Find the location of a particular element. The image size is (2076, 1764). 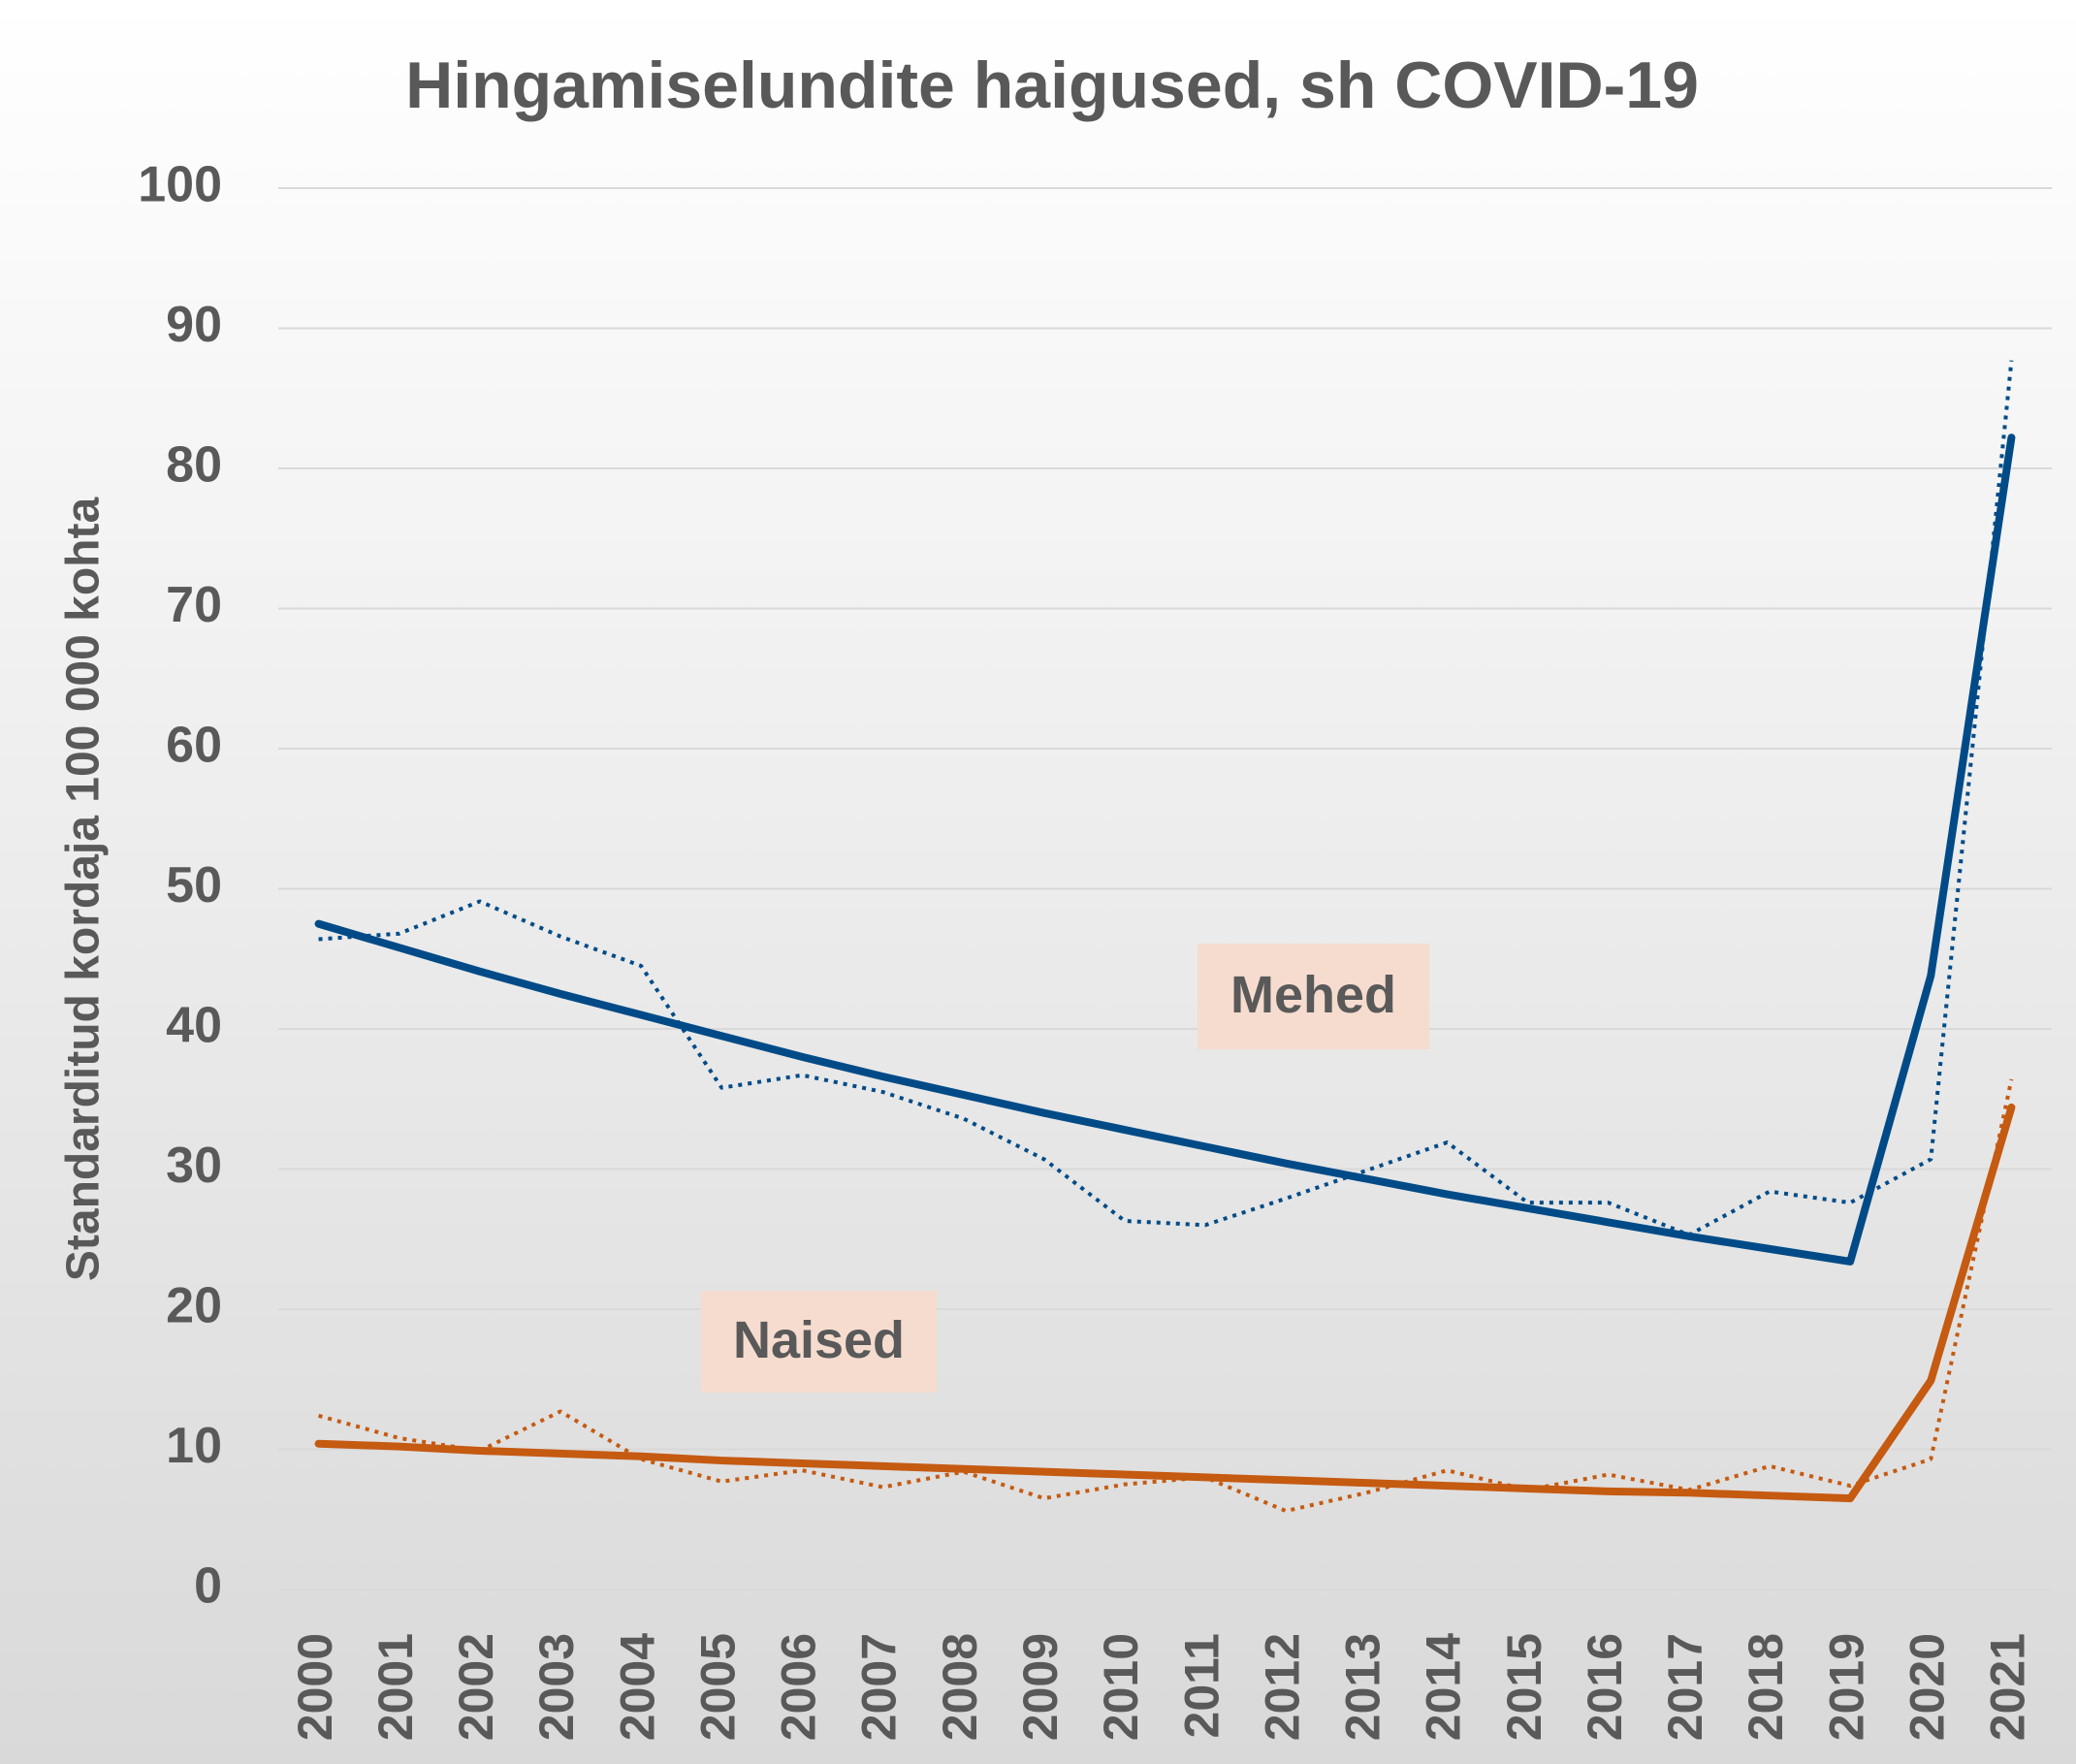

y-tick-label: 70 is located at coordinates (194, 605).